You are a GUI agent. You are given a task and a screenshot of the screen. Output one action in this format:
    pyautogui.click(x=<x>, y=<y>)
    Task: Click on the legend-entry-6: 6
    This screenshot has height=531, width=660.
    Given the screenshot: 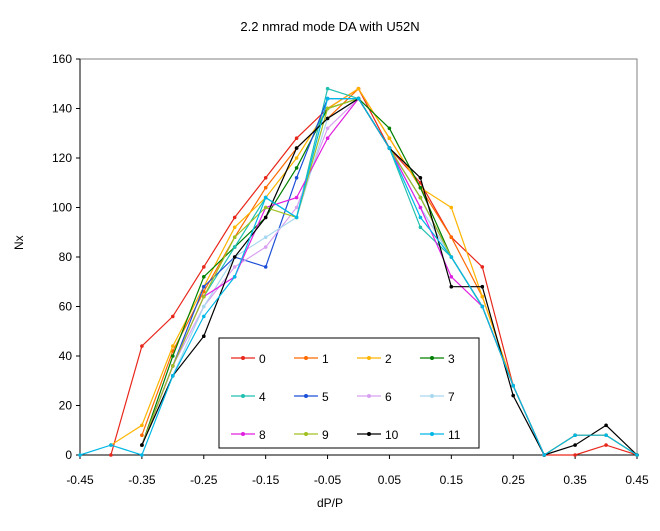 What is the action you would take?
    pyautogui.click(x=374, y=397)
    